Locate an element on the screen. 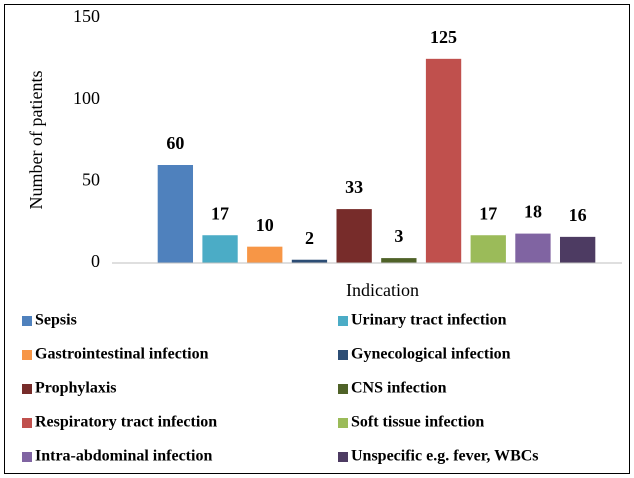 This screenshot has height=478, width=634. y-tick-label: 50 is located at coordinates (91, 179).